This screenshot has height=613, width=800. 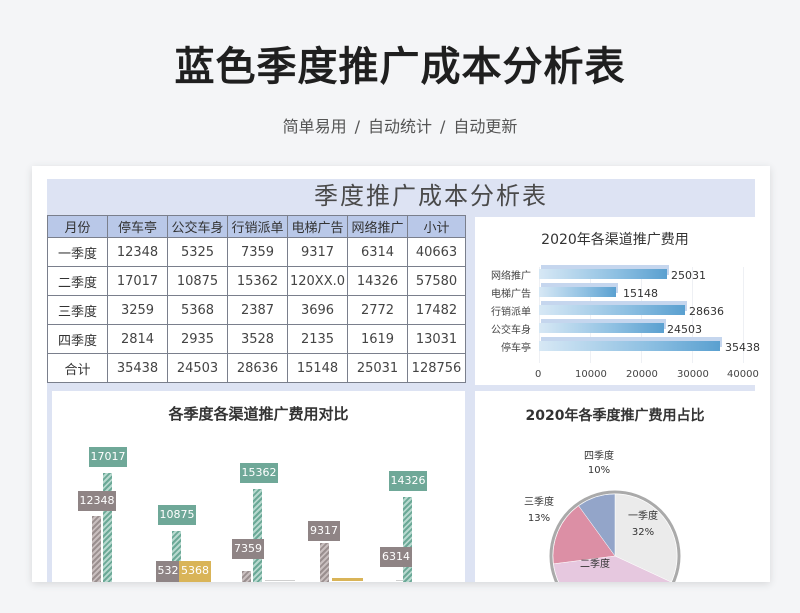 I want to click on bar-online-q1, so click(x=400, y=580).